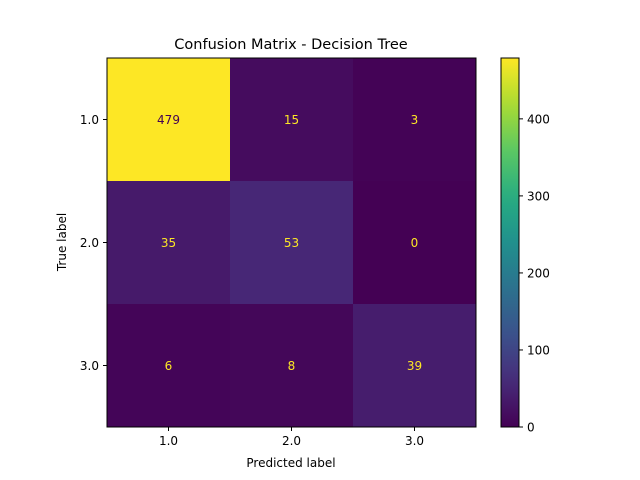 This screenshot has width=640, height=480. I want to click on cell-value-label: 39, so click(414, 366).